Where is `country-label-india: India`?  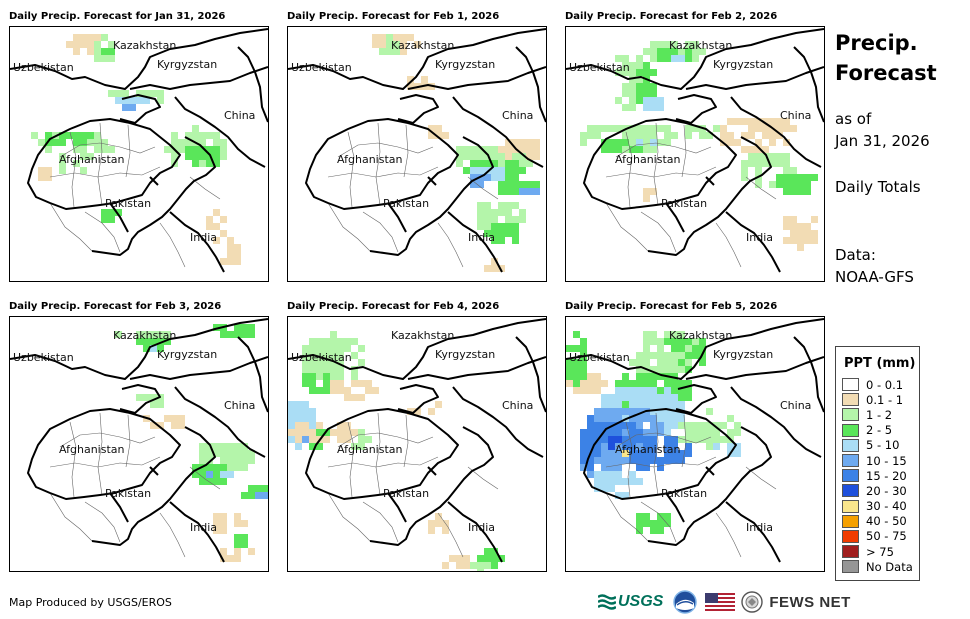 country-label-india: India is located at coordinates (203, 237).